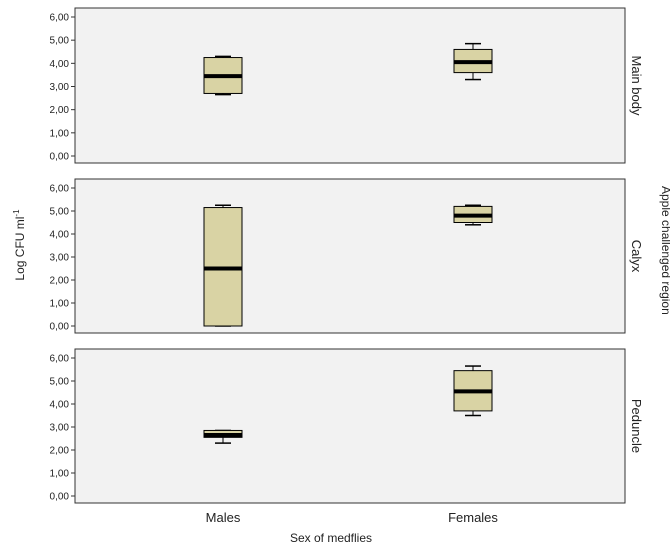 Image resolution: width=670 pixels, height=548 pixels. I want to click on panel-label: Peduncle, so click(636, 426).